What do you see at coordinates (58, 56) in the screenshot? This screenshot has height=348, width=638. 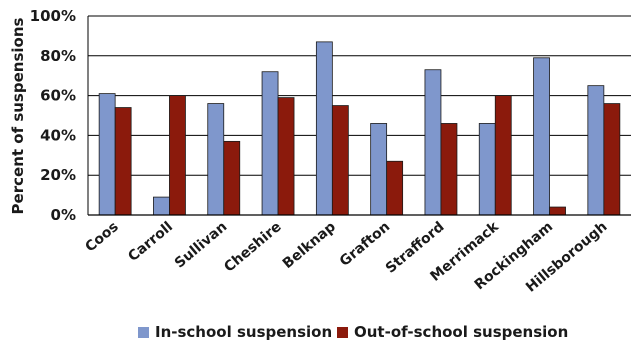 I see `y-tick-label: 80%` at bounding box center [58, 56].